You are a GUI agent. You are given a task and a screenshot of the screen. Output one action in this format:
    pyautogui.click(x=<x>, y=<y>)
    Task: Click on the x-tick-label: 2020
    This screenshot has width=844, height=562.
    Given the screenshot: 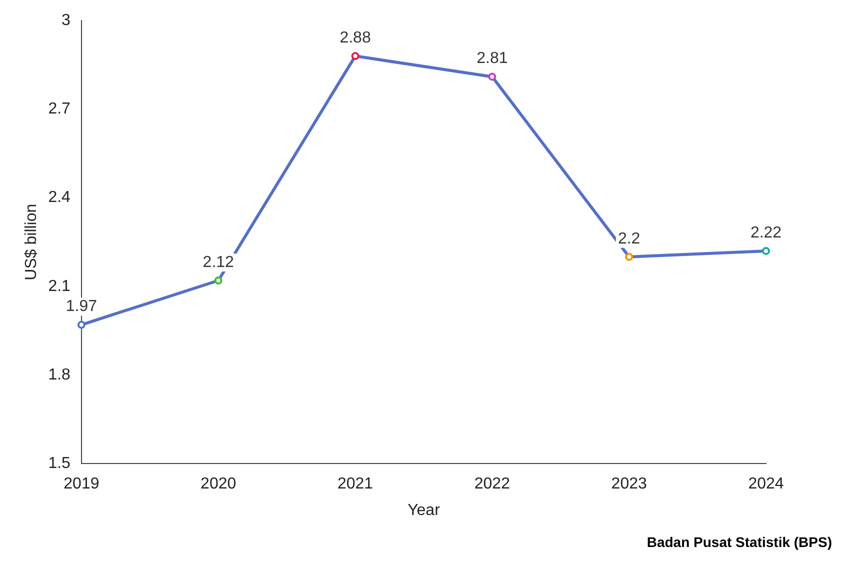 What is the action you would take?
    pyautogui.click(x=218, y=484)
    